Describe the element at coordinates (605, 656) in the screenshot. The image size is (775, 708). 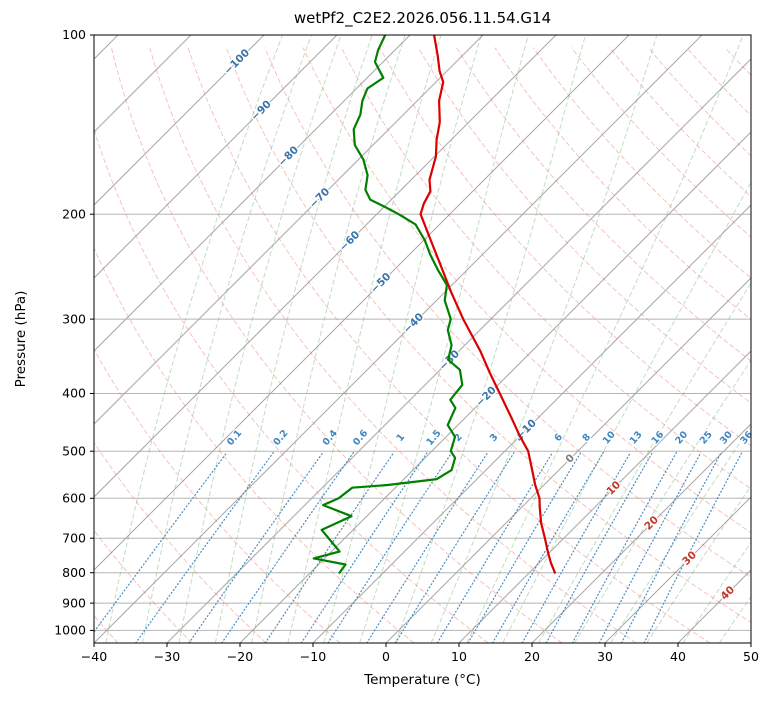
I see `x-tick-label: 30` at that location.